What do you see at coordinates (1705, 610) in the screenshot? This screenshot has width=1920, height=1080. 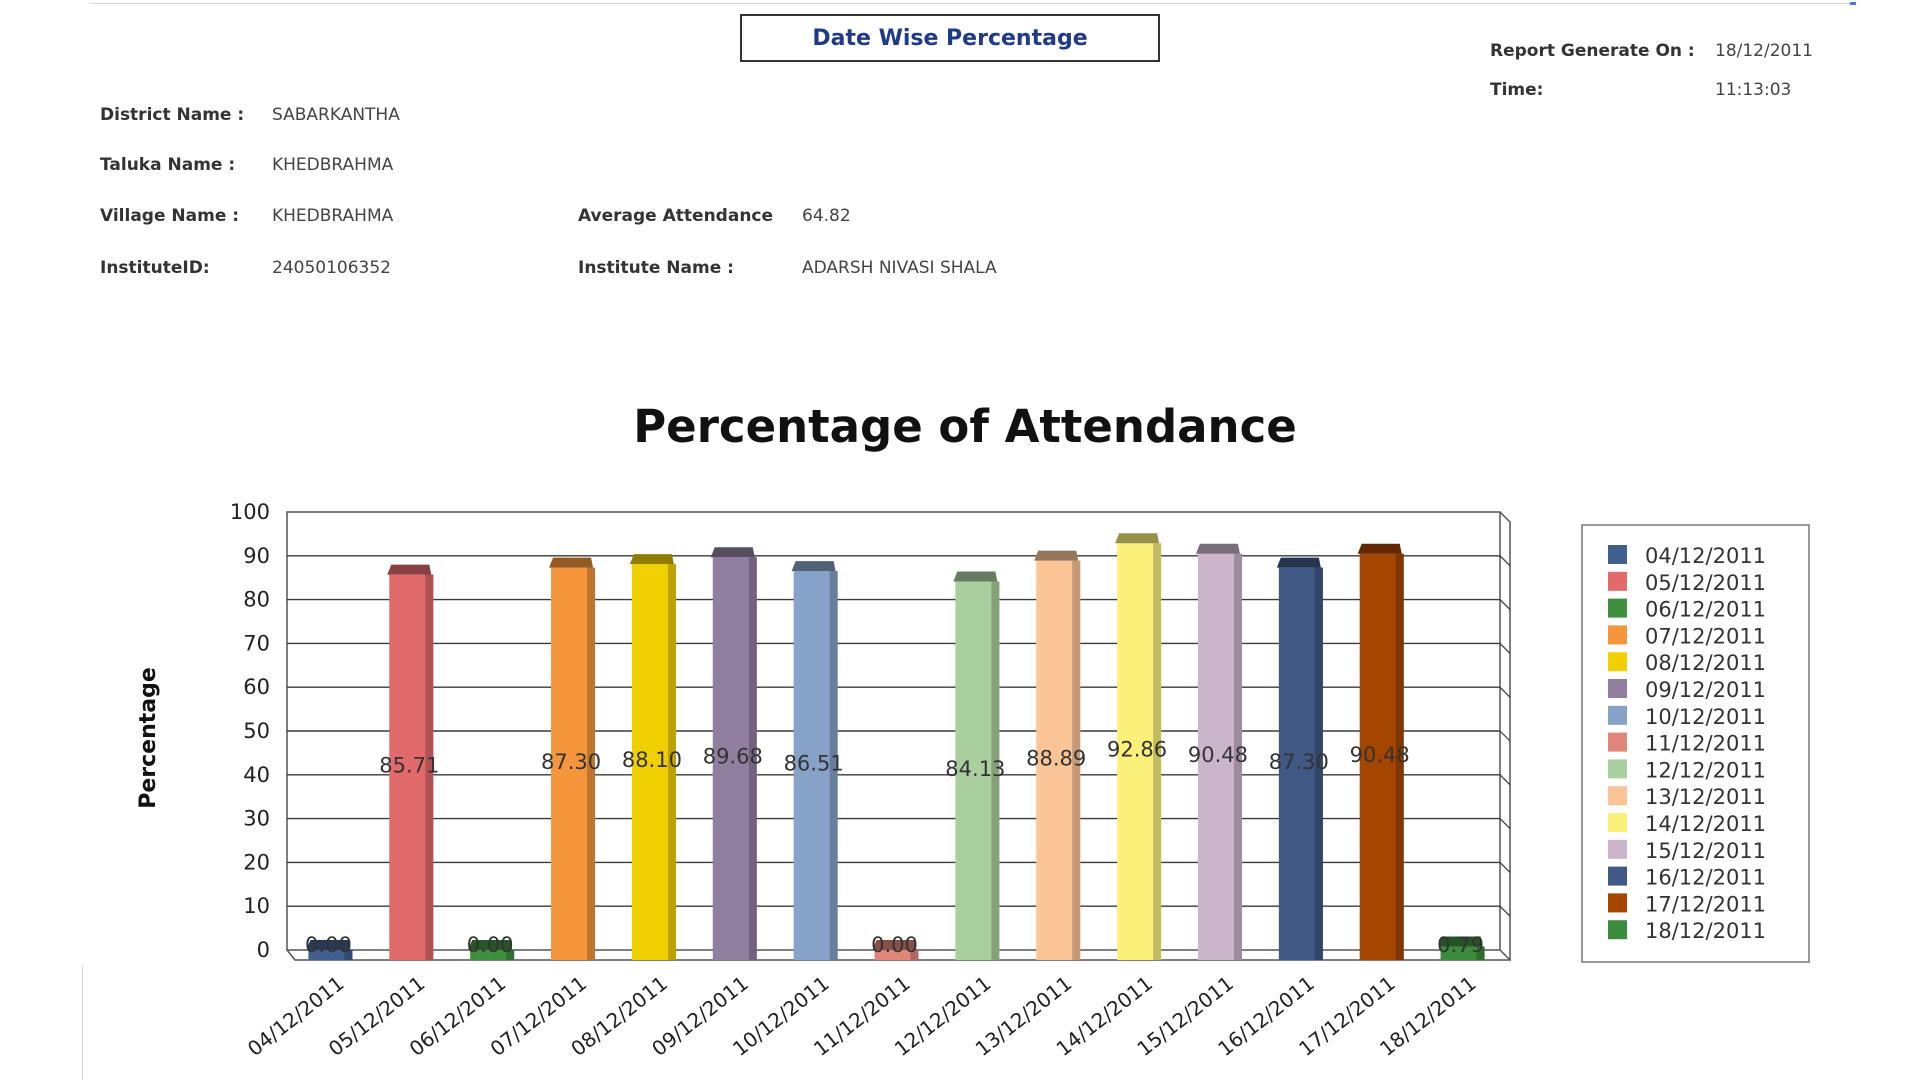 I see `legend-label: 06/12/2011` at bounding box center [1705, 610].